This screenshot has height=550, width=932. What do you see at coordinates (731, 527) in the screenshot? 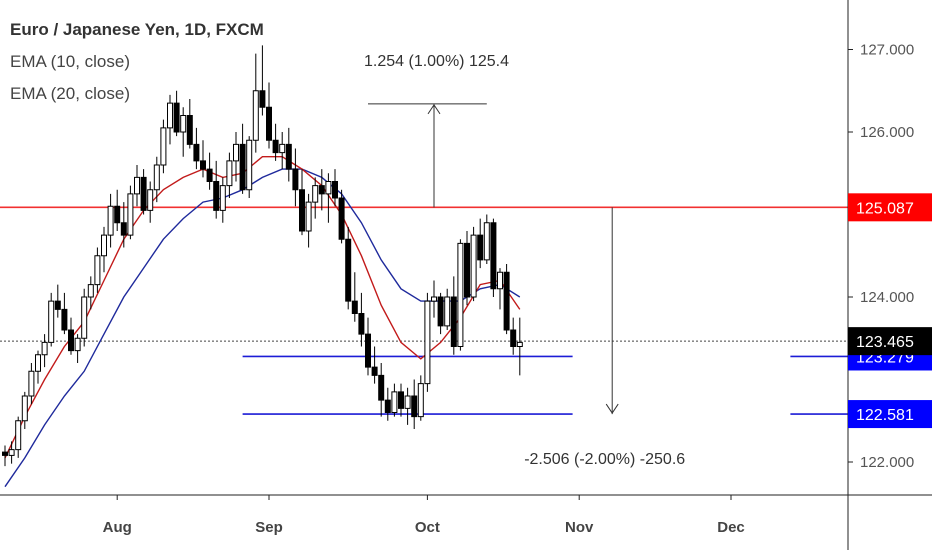
I see `x-tick-label: Dec` at bounding box center [731, 527].